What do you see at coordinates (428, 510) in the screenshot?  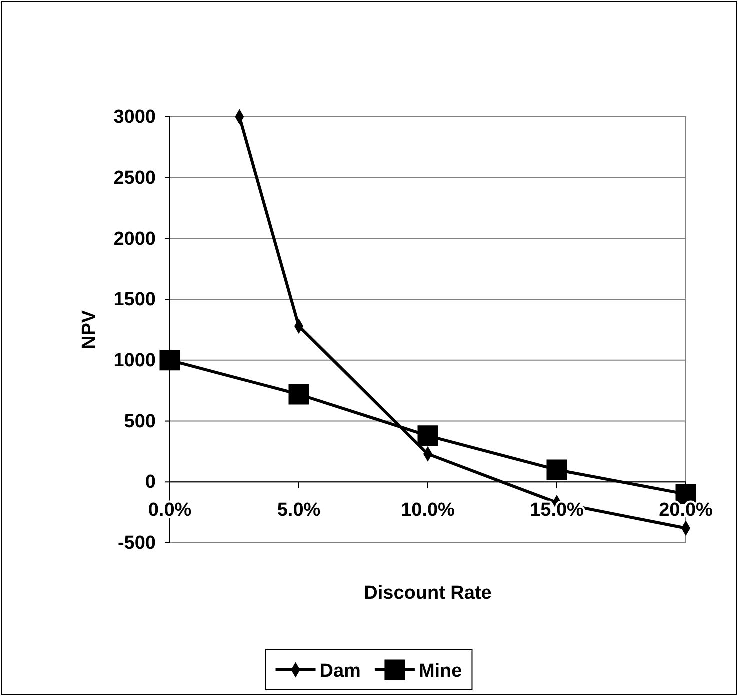 I see `x-tick-label: 10.0%` at bounding box center [428, 510].